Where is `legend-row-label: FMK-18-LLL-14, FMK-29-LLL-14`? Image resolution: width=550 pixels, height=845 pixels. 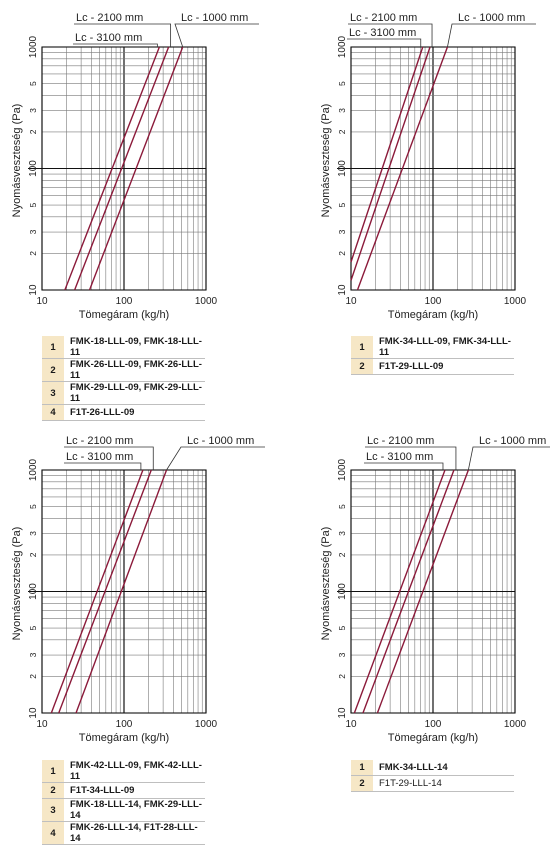
legend-row-label: FMK-18-LLL-14, FMK-29-LLL-14 is located at coordinates (134, 810).